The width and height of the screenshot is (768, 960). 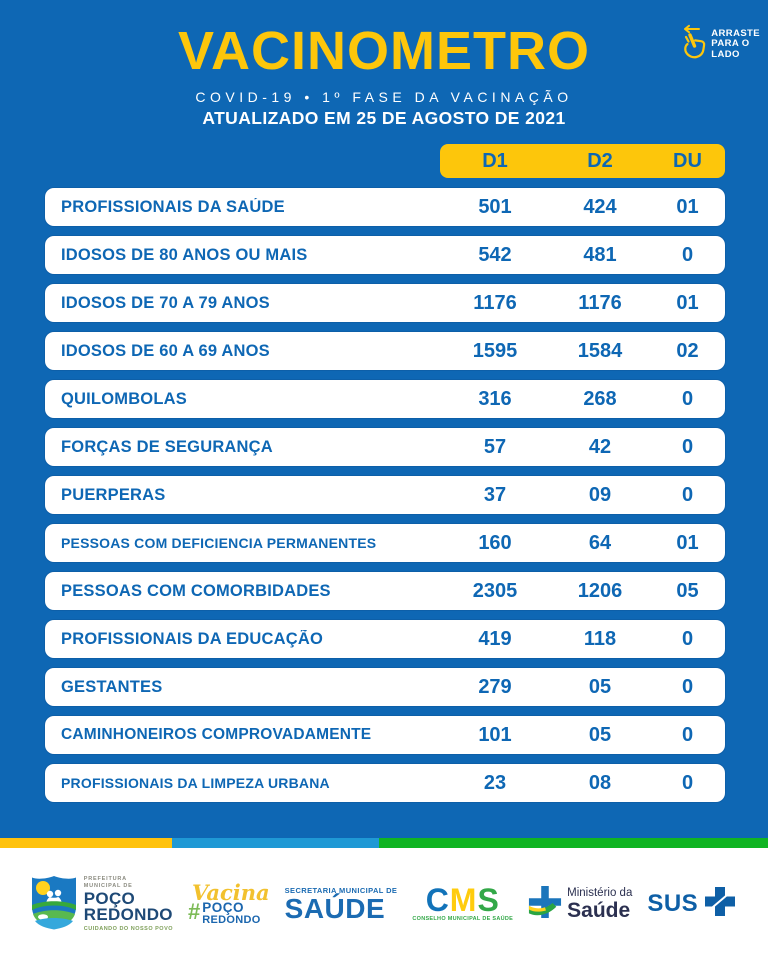 What do you see at coordinates (124, 398) in the screenshot?
I see `row-label: QUILOMBOLAS` at bounding box center [124, 398].